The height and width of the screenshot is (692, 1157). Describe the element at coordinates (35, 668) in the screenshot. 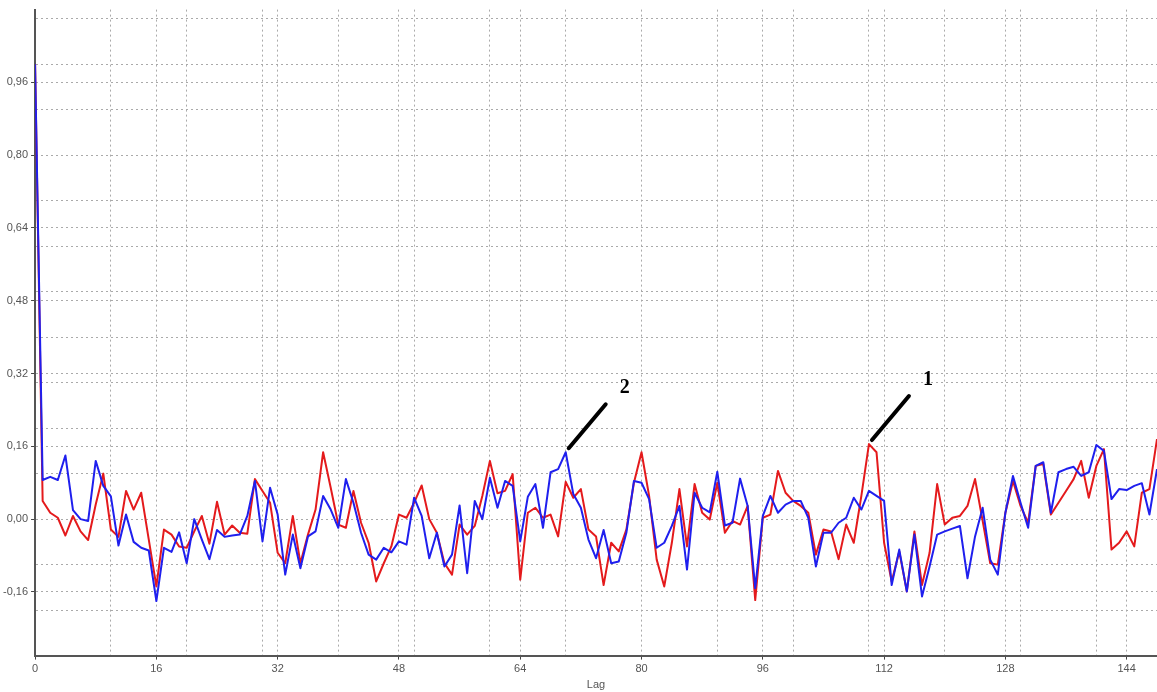

I see `x-tick-label: 0` at that location.